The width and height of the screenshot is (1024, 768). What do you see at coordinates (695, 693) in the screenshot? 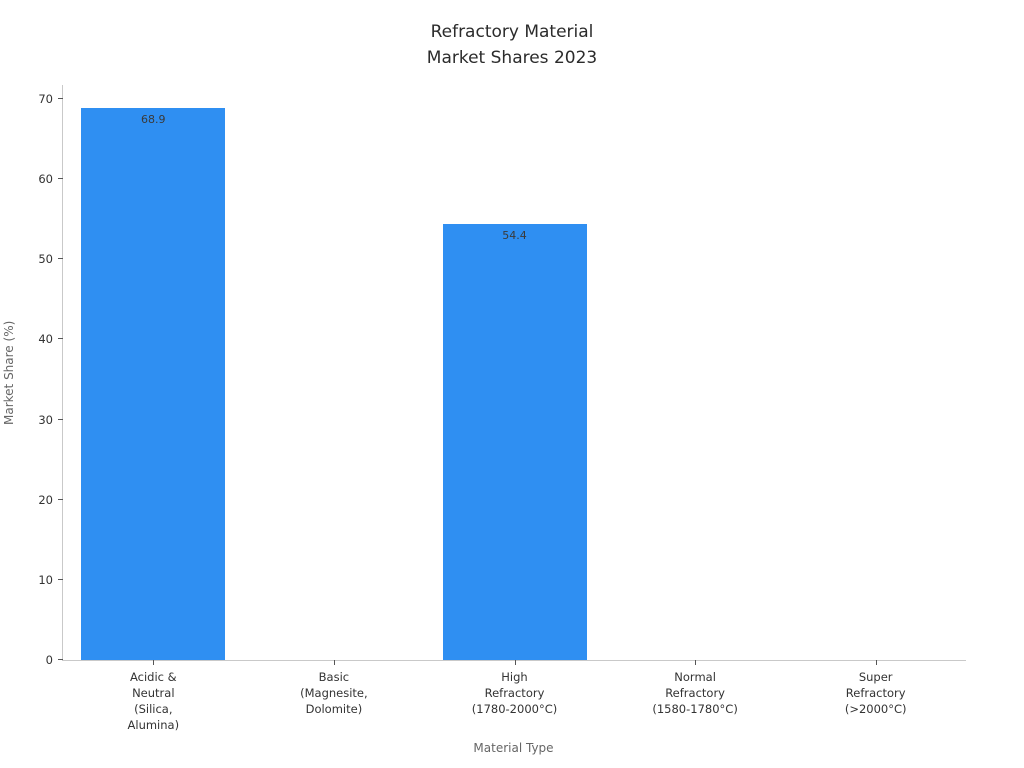
I see `x-tick-label: Normal Refractory (1580-1780°C)` at bounding box center [695, 693].